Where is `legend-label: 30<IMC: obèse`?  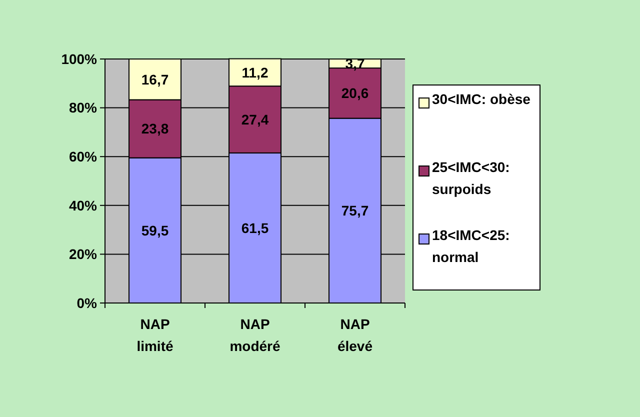 legend-label: 30<IMC: obèse is located at coordinates (481, 99).